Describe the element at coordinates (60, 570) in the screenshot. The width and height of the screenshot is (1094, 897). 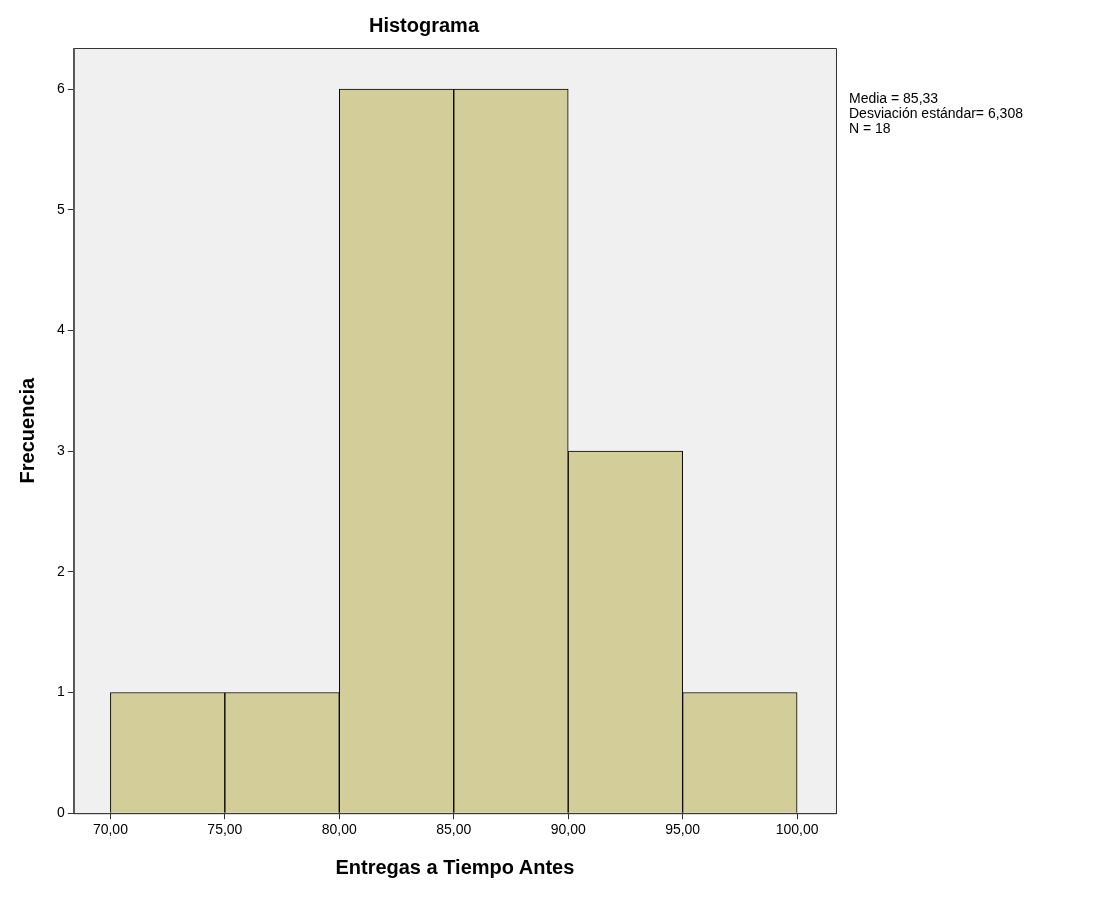
I see `y-tick-label: 2` at that location.